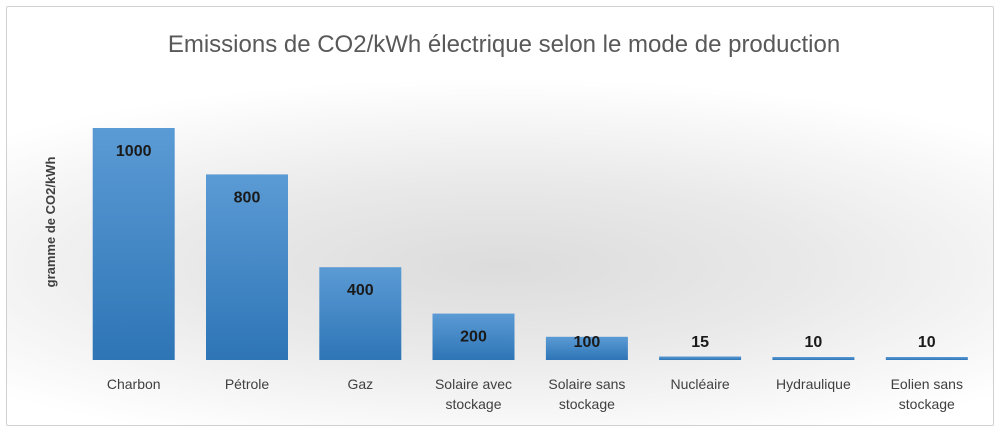 The width and height of the screenshot is (1000, 432). What do you see at coordinates (473, 394) in the screenshot?
I see `x-tick-label: Solaire avec stockage` at bounding box center [473, 394].